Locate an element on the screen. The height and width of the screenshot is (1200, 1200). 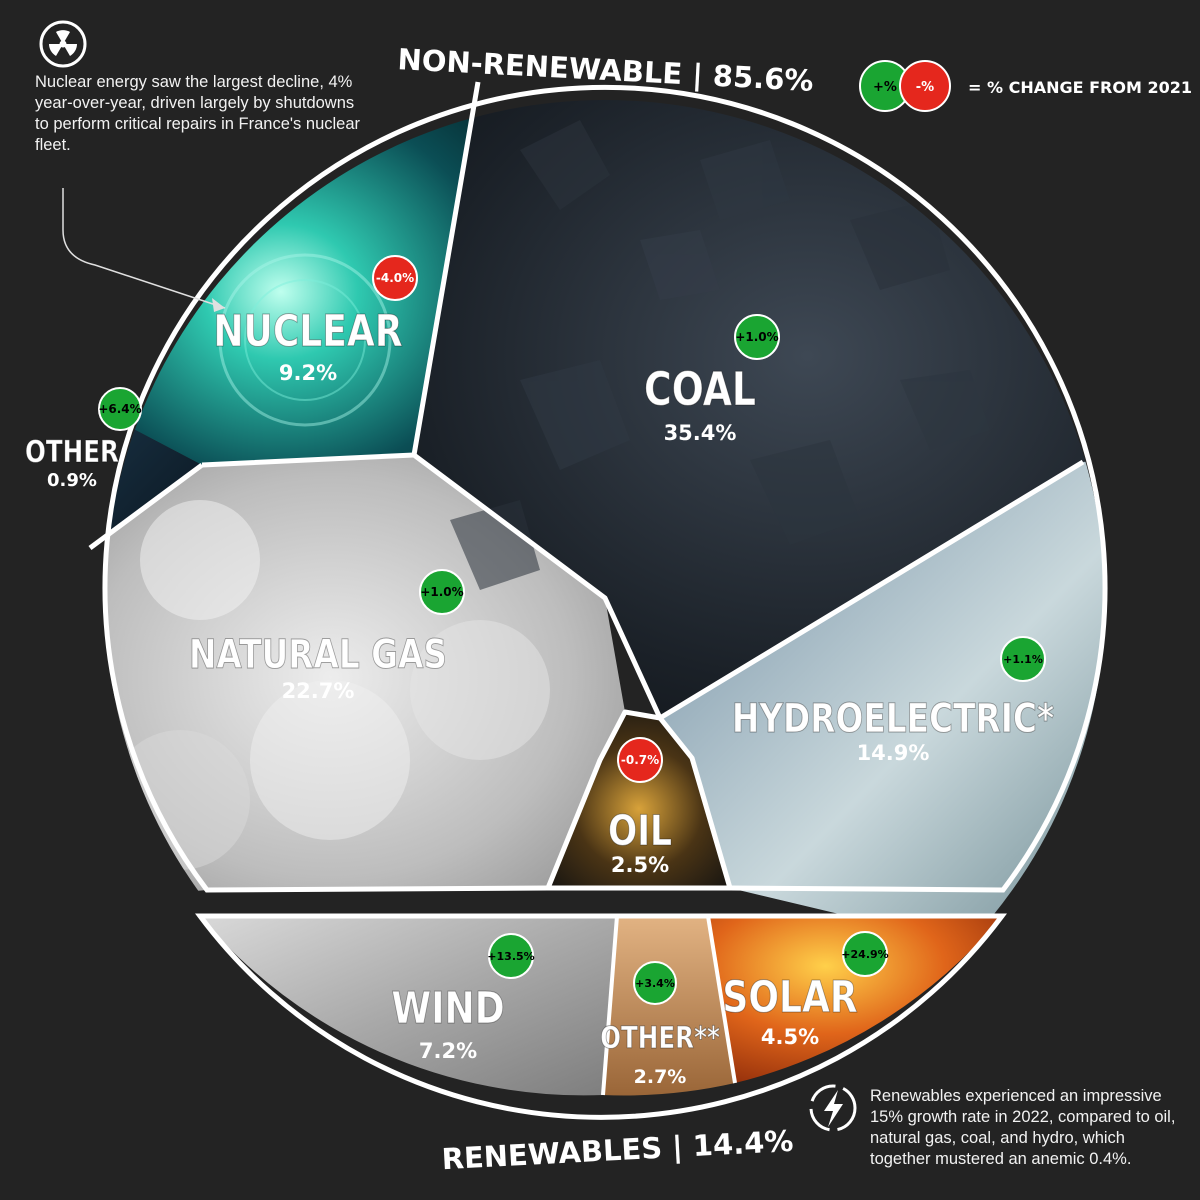
legend-text: = % CHANGE FROM 2021 is located at coordinates (1080, 87).